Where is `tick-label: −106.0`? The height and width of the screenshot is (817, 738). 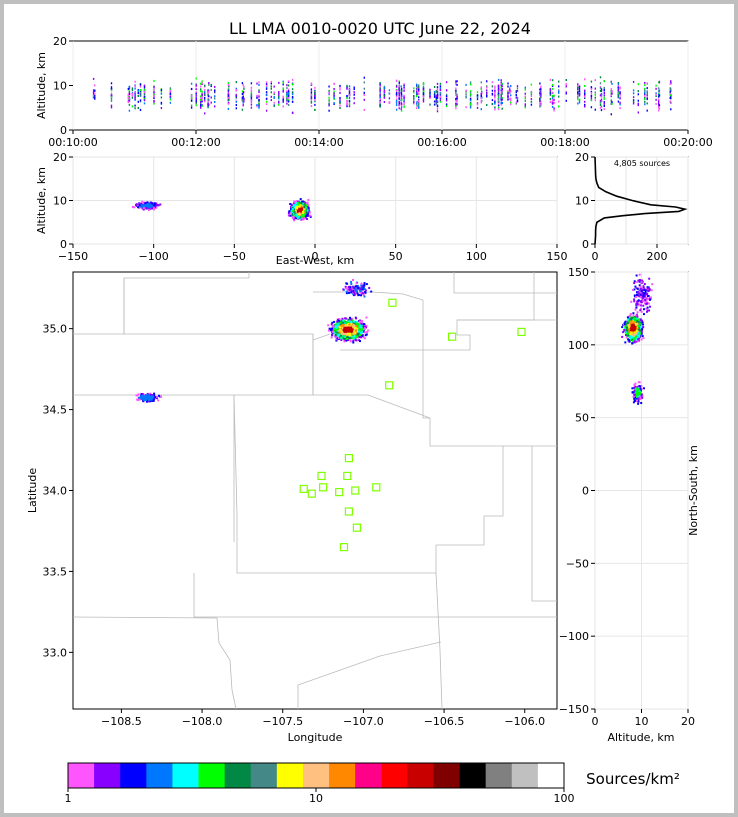 tick-label: −106.0 is located at coordinates (524, 721).